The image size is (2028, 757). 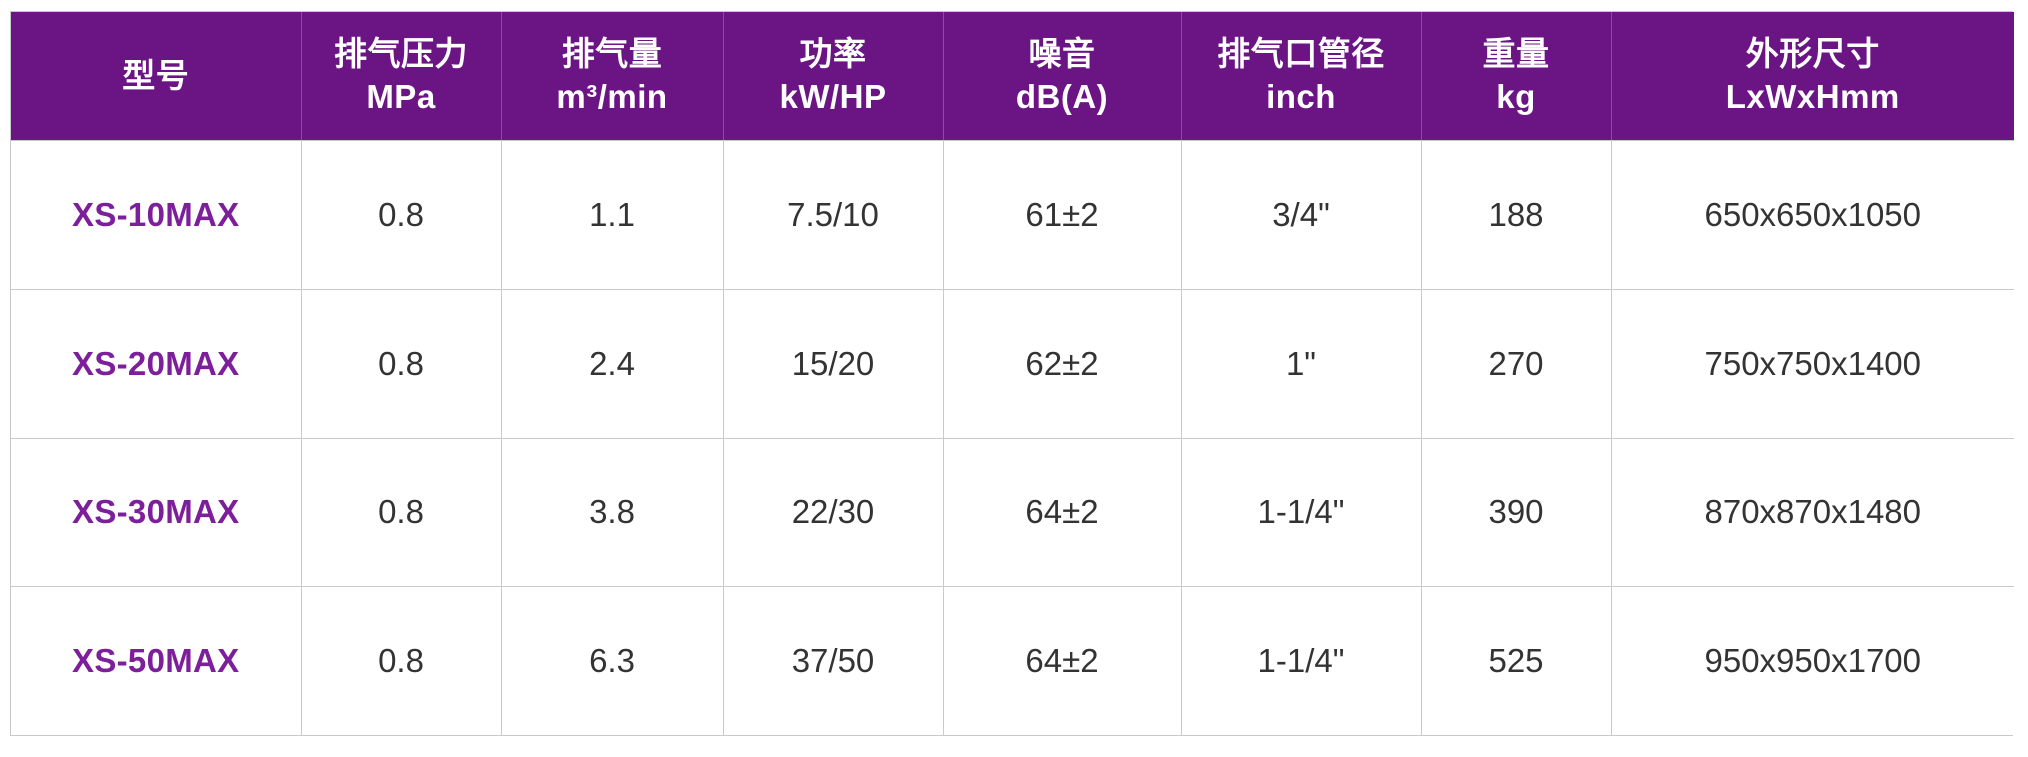 What do you see at coordinates (156, 660) in the screenshot?
I see `cell-model: XS-50MAX` at bounding box center [156, 660].